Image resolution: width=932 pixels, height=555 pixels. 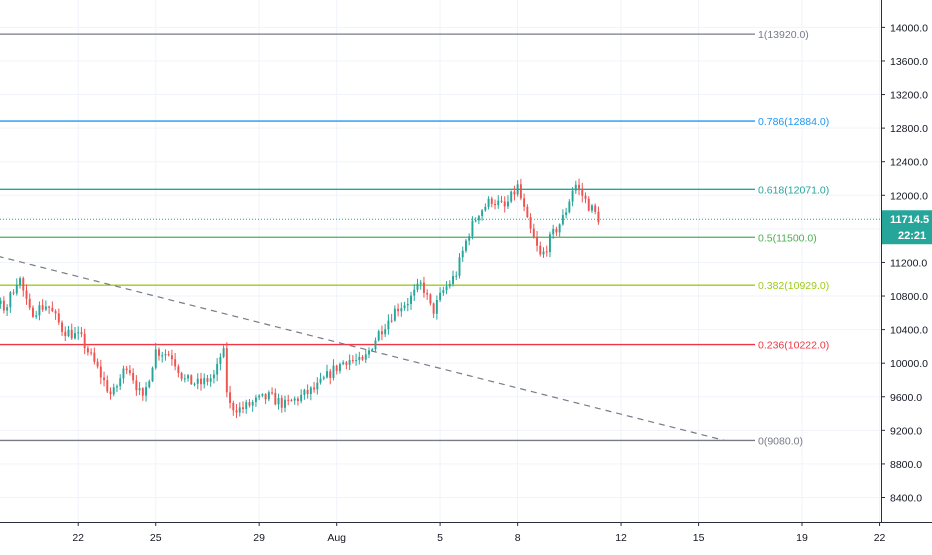 What do you see at coordinates (907, 227) in the screenshot?
I see `last-price-badge-bg` at bounding box center [907, 227].